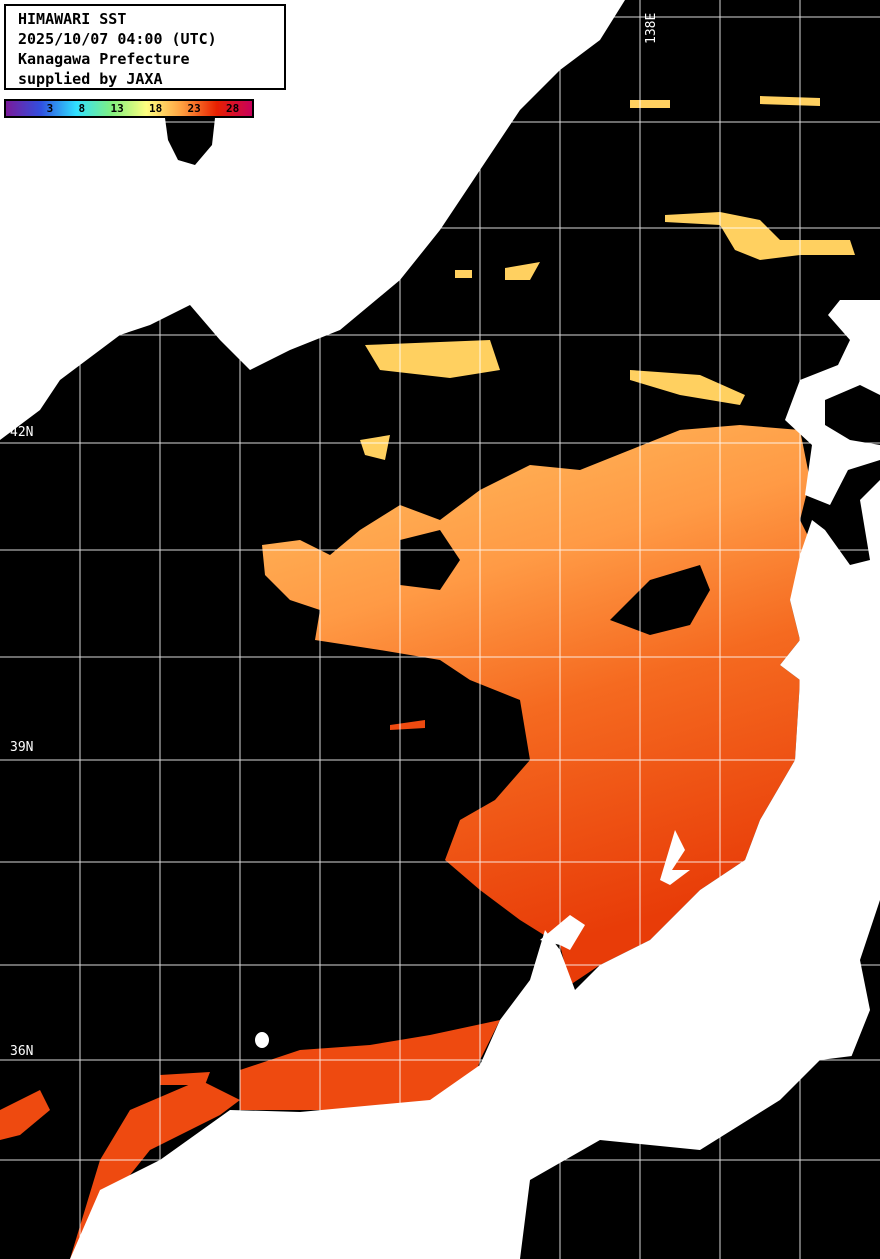  What do you see at coordinates (675, 857) in the screenshot?
I see `land-island-sado` at bounding box center [675, 857].